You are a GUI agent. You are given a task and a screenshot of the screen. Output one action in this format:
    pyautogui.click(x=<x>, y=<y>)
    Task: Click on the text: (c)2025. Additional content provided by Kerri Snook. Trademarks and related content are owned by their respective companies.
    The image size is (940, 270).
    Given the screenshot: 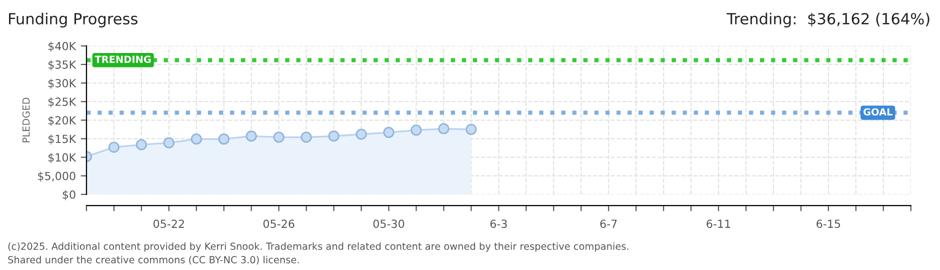 What is the action you would take?
    pyautogui.click(x=318, y=247)
    